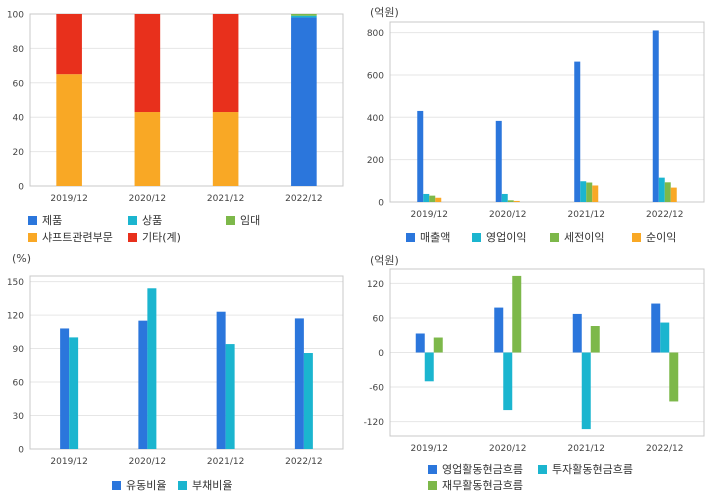 The height and width of the screenshot is (496, 720). I want to click on legend-income: 매출액 영업이익 세전이익 순이익, so click(556, 237).